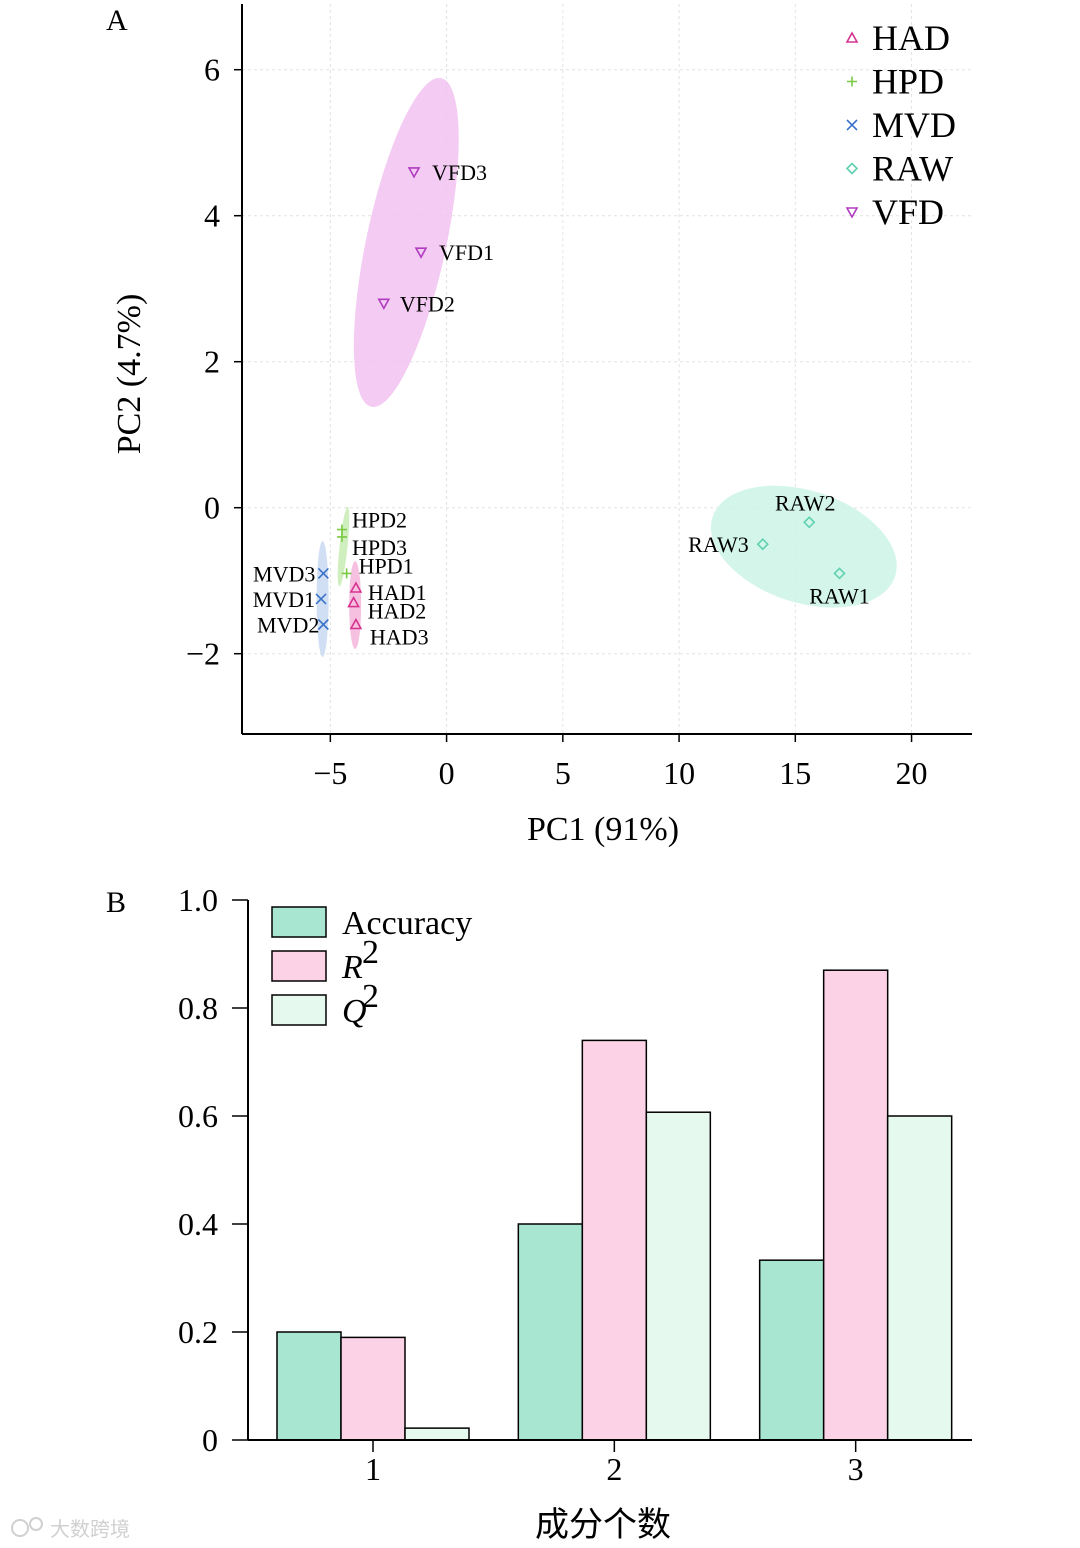 The image size is (1080, 1548). What do you see at coordinates (839, 595) in the screenshot?
I see `a-point-label: RAW1` at bounding box center [839, 595].